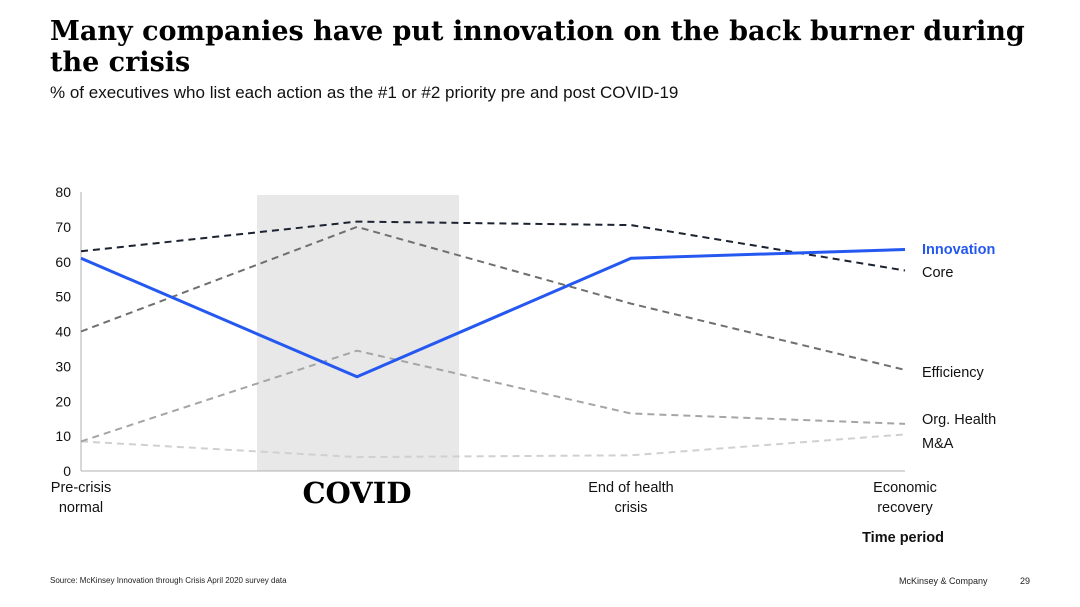  Describe the element at coordinates (63, 227) in the screenshot. I see `y-tick-label: 70` at that location.